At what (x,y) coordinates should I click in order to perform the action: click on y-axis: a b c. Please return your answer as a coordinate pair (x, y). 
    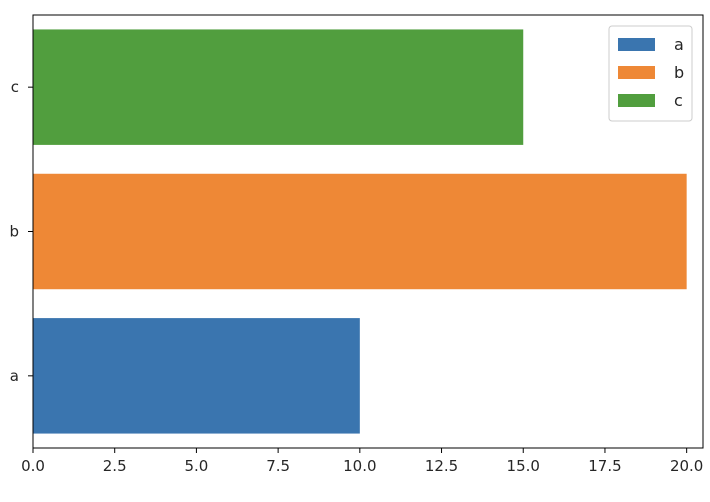
    Looking at the image, I should click on (21, 231).